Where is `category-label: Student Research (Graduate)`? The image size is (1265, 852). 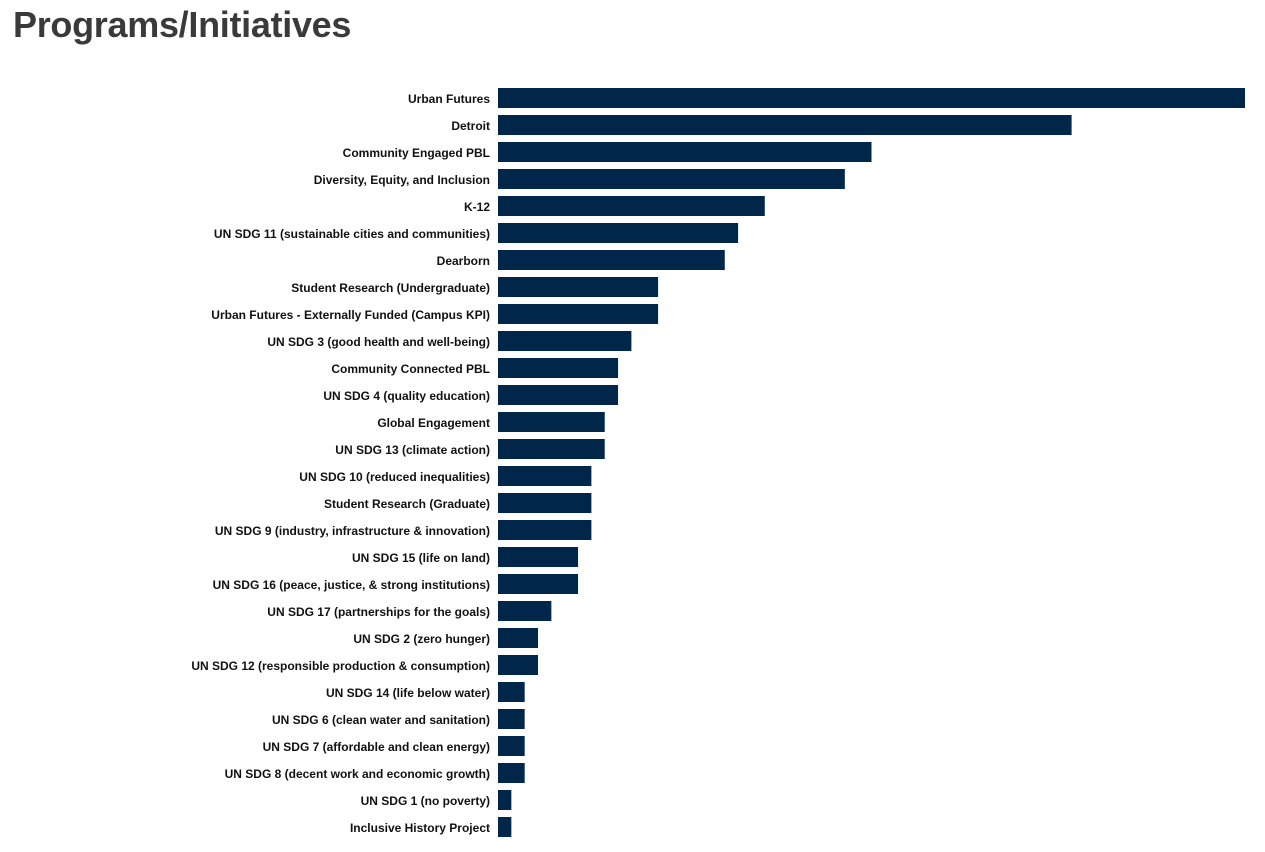
category-label: Student Research (Graduate) is located at coordinates (407, 504).